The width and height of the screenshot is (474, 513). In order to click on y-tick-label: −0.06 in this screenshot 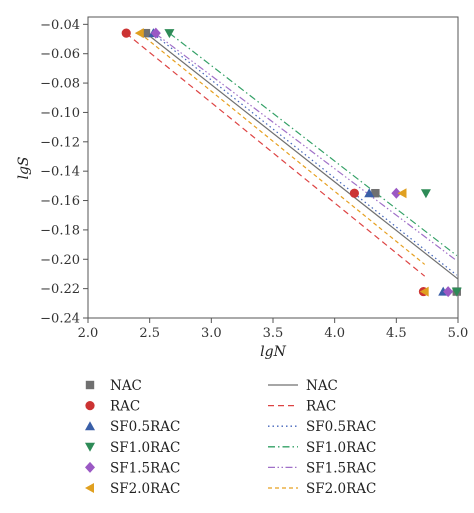, I will do `click(60, 54)`.